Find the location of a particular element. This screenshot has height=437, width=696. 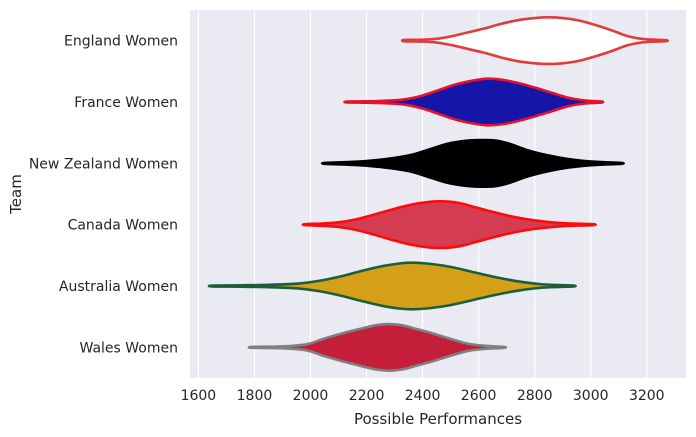

x-tick-label: 3000 is located at coordinates (591, 396).